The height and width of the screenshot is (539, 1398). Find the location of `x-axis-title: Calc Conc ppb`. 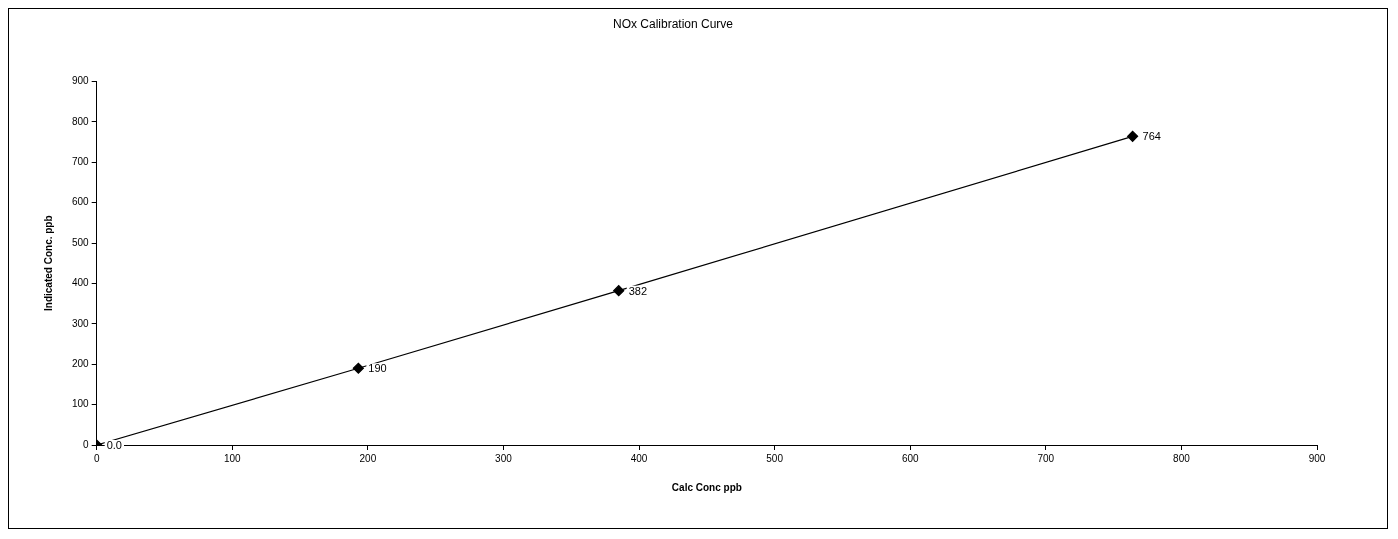

x-axis-title: Calc Conc ppb is located at coordinates (706, 487).